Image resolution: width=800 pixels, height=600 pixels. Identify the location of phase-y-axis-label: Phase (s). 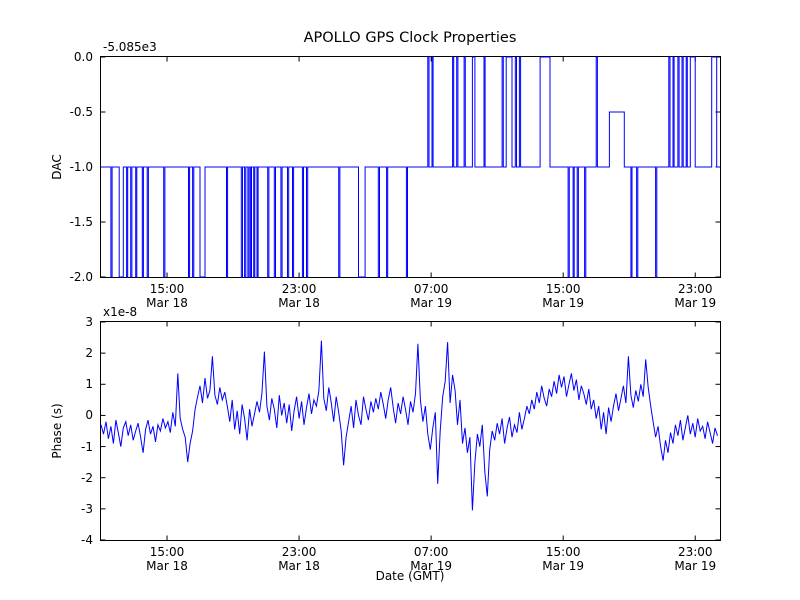
(57, 431).